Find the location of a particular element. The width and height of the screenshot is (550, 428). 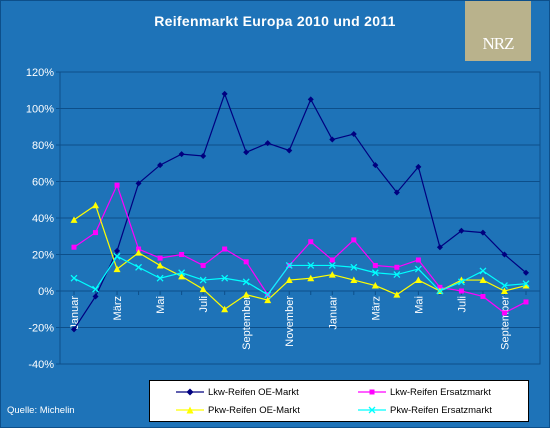

legend-item-pkw-ersatz: Pkw-Reifen Ersatzmarkt is located at coordinates (425, 410).